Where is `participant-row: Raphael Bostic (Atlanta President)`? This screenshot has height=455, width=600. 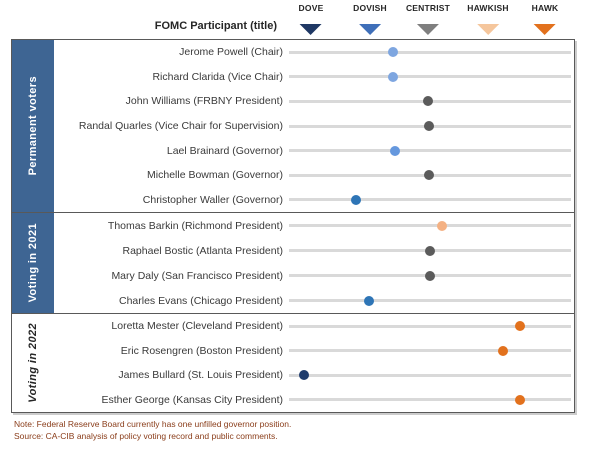 participant-row: Raphael Bostic (Atlanta President) is located at coordinates (312, 250).